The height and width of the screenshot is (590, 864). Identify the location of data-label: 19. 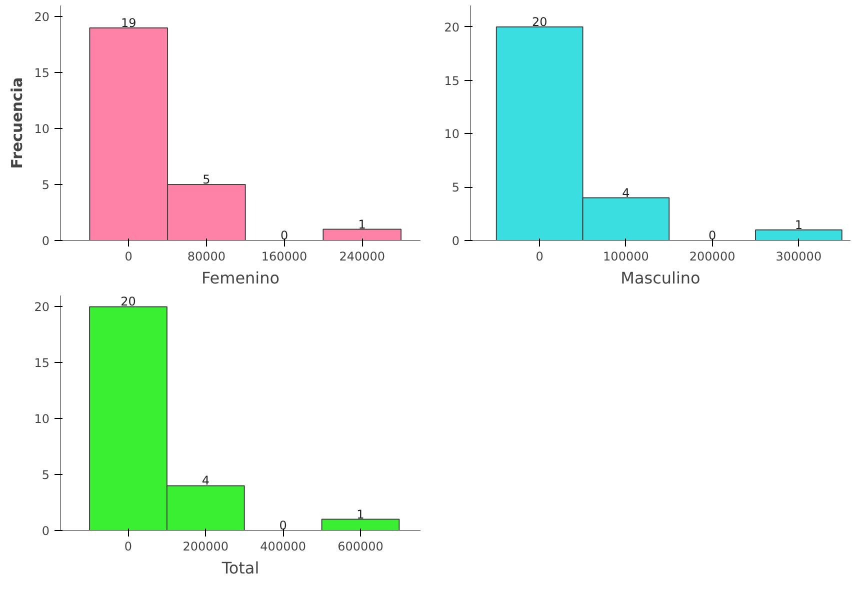
(128, 23).